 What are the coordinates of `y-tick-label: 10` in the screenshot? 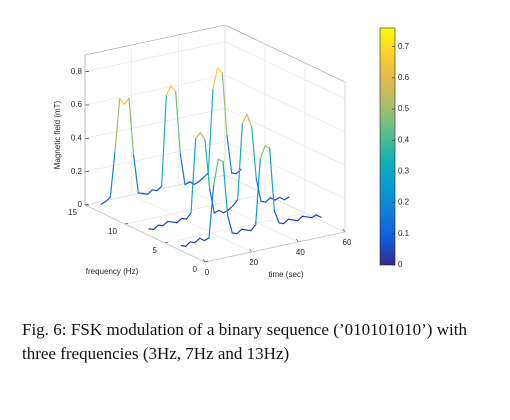 It's located at (112, 231).